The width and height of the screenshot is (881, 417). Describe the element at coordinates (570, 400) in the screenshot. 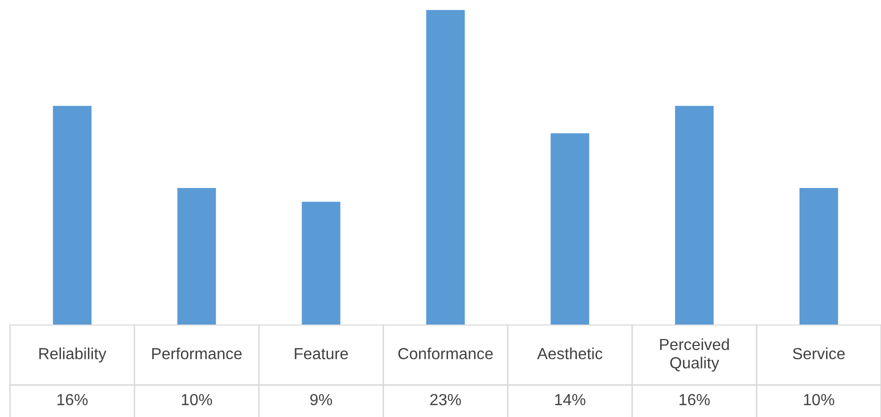

I see `data-label: 14%` at that location.